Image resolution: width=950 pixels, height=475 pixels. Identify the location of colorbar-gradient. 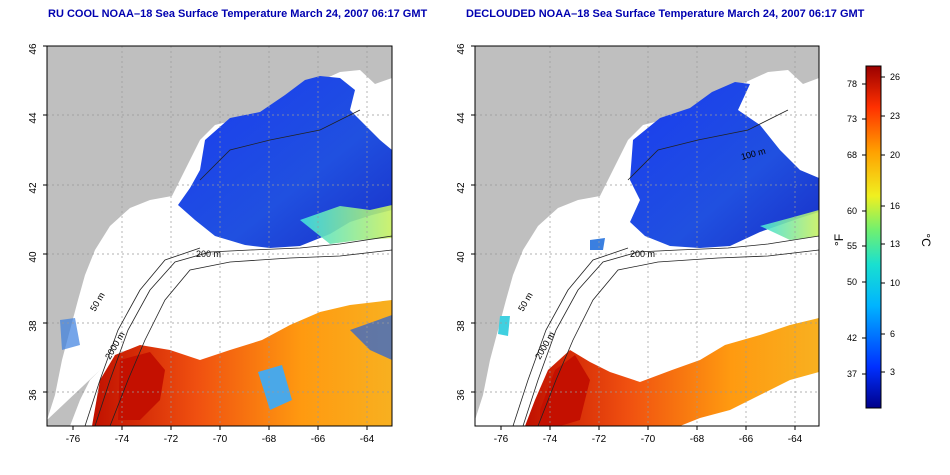
(873, 237).